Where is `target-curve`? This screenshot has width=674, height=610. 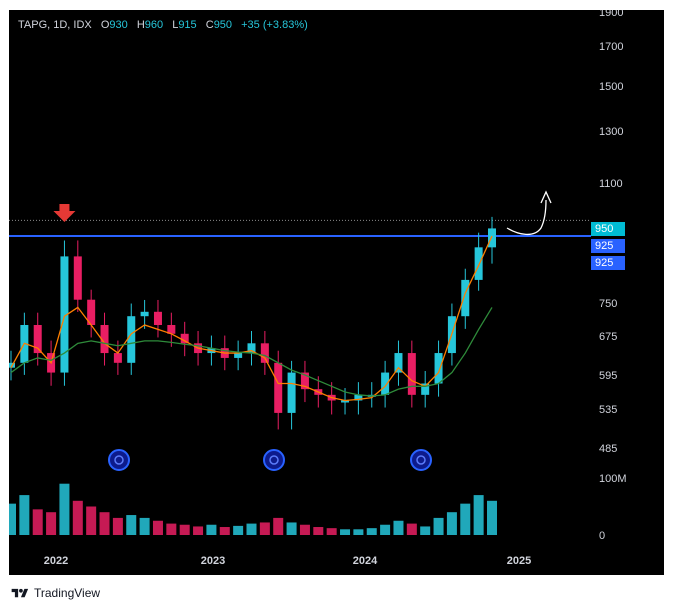 target-curve is located at coordinates (526, 217).